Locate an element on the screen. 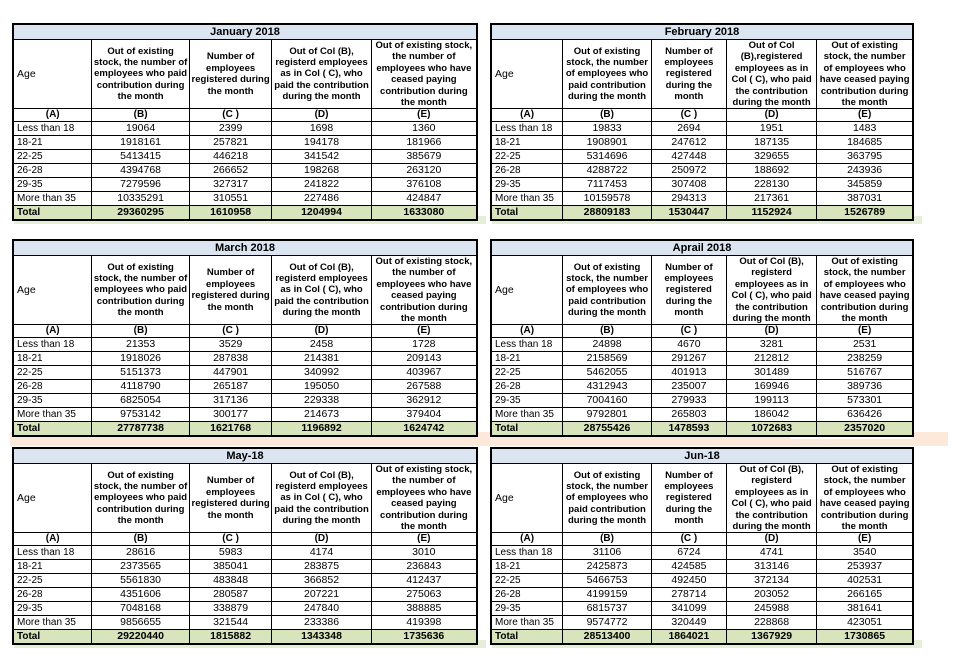 The width and height of the screenshot is (955, 662). data-cell: 214381 is located at coordinates (321, 359).